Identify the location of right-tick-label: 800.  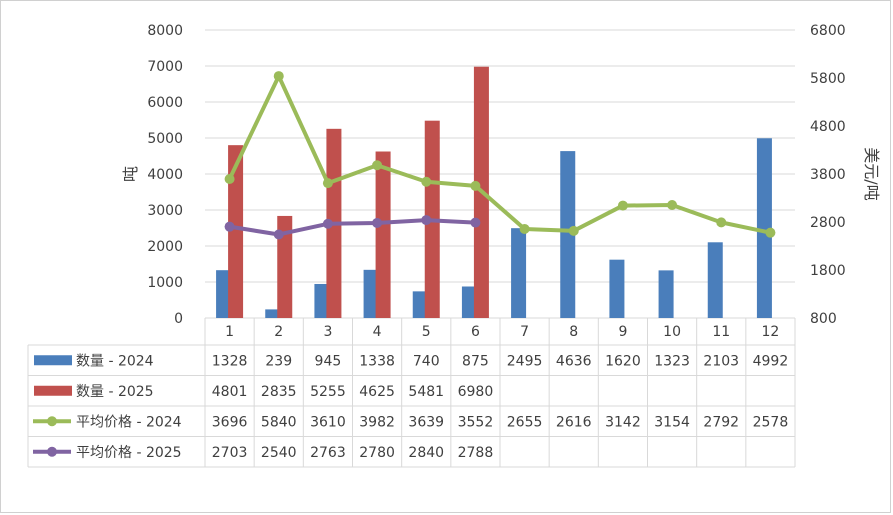
(823, 319).